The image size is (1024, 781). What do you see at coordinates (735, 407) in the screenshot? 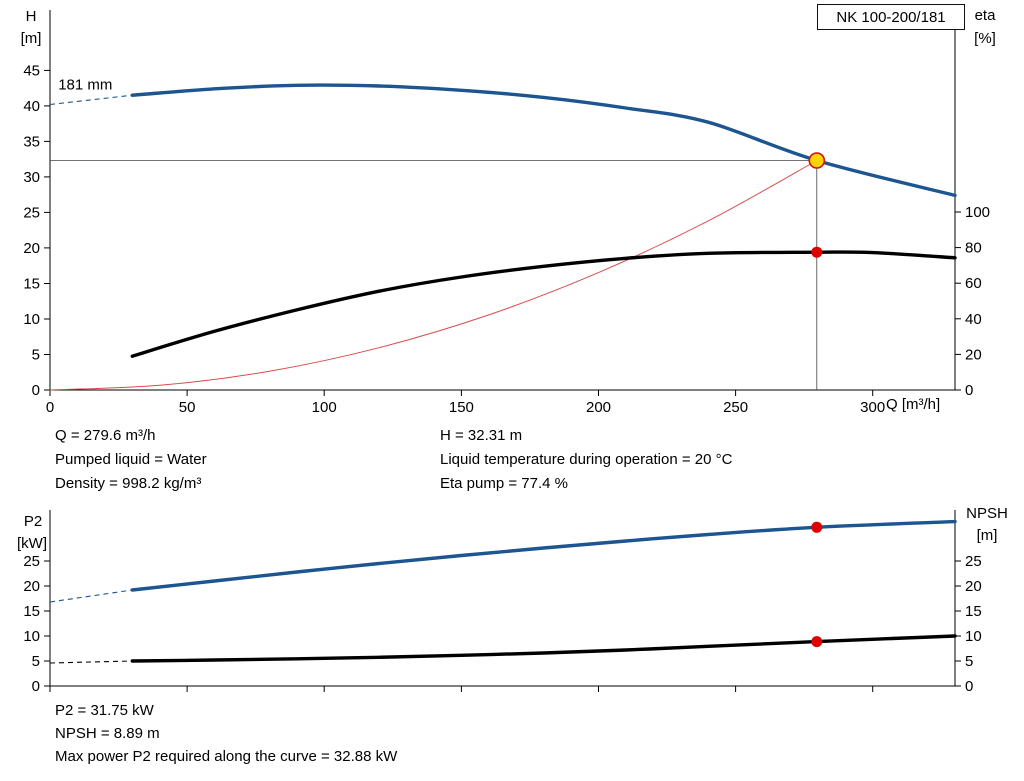
I see `x-tick-label: 250` at bounding box center [735, 407].